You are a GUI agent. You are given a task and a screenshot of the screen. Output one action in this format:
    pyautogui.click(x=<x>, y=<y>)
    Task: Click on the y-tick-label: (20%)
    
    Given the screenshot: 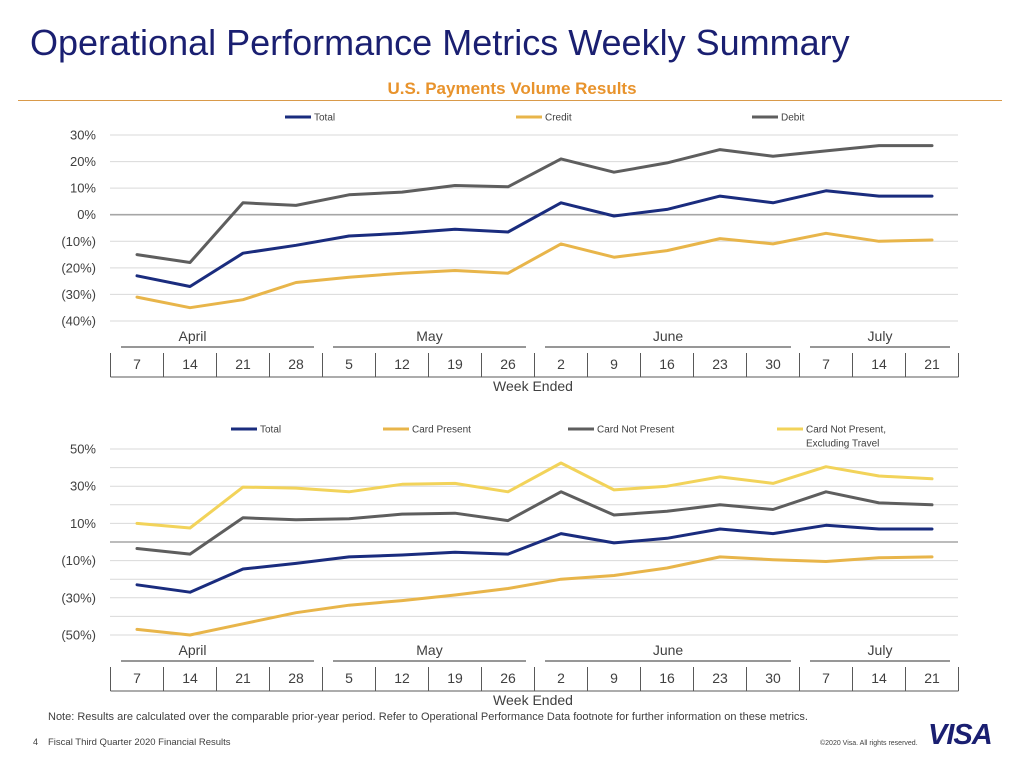 What is the action you would take?
    pyautogui.click(x=78, y=267)
    